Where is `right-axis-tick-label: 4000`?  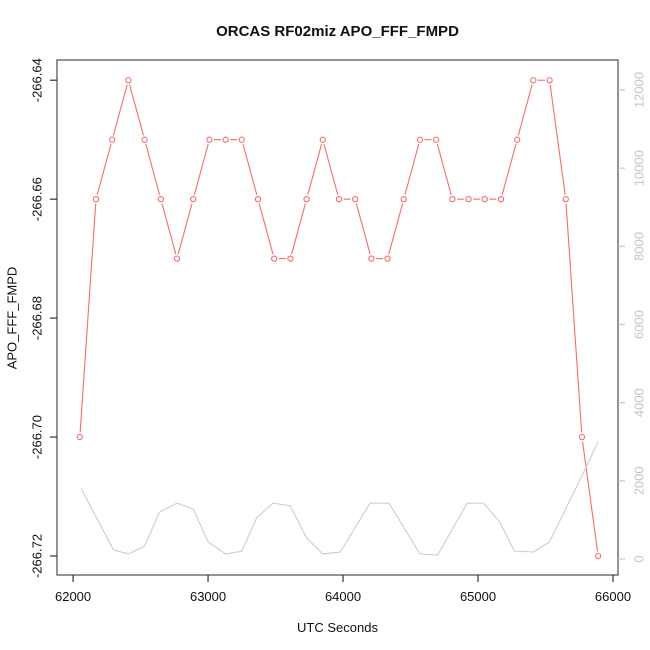 right-axis-tick-label: 4000 is located at coordinates (638, 402).